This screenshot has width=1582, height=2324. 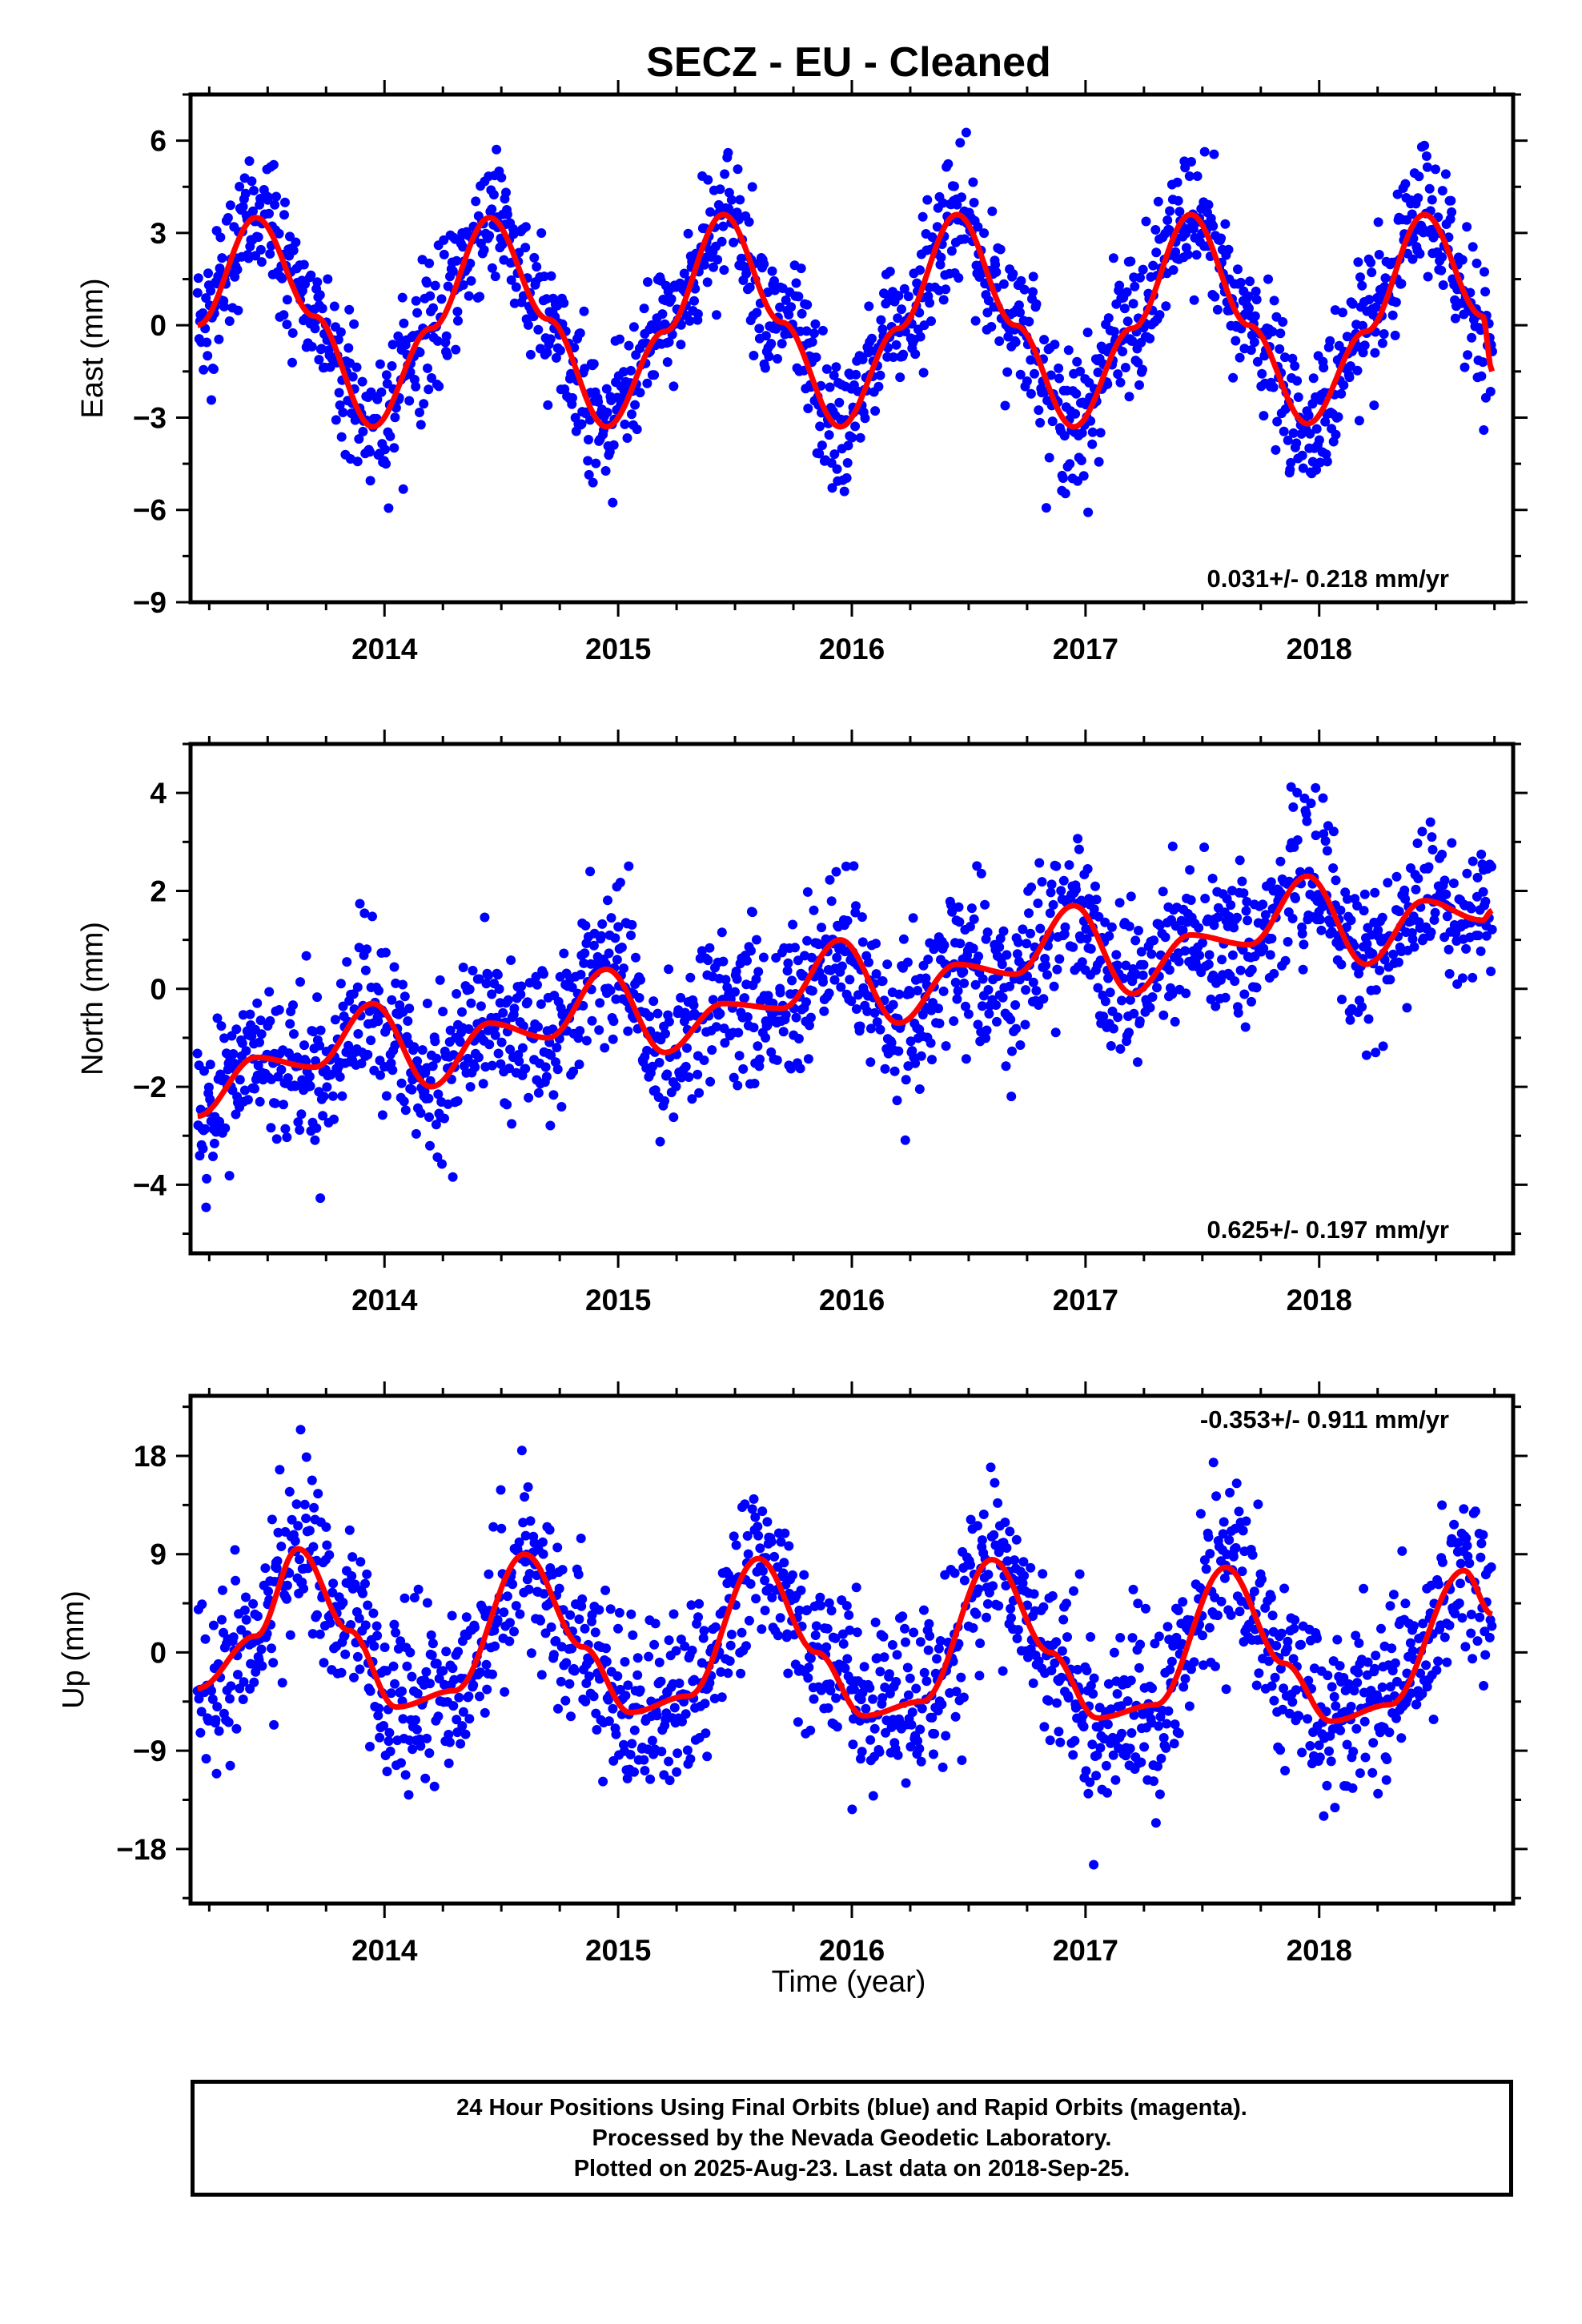 I want to click on y-tick-label: −4, so click(x=150, y=1184).